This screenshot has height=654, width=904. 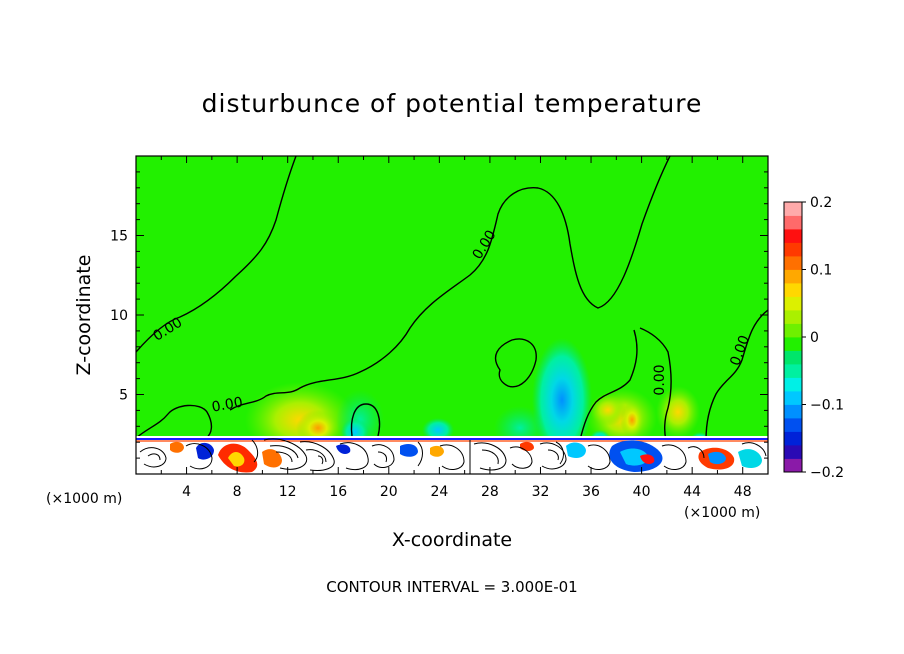 I want to click on x-tick-label: 12, so click(x=288, y=492).